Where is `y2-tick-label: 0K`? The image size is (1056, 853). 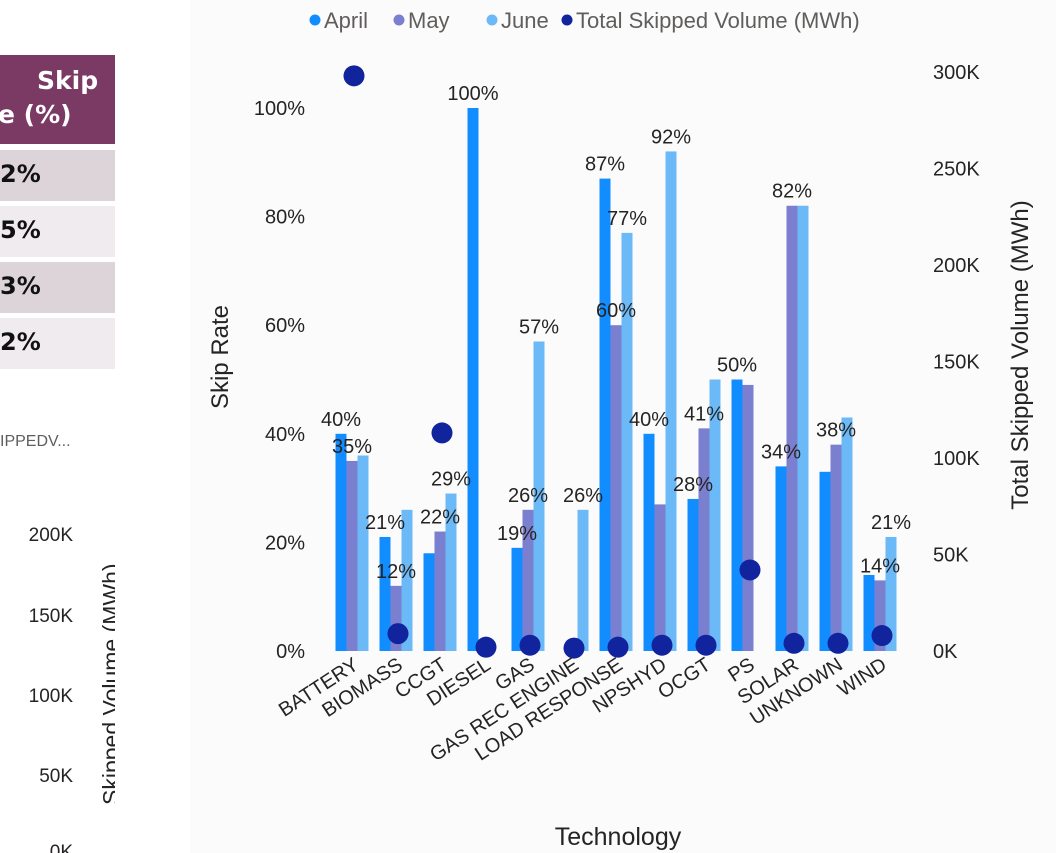
y2-tick-label: 0K is located at coordinates (945, 652).